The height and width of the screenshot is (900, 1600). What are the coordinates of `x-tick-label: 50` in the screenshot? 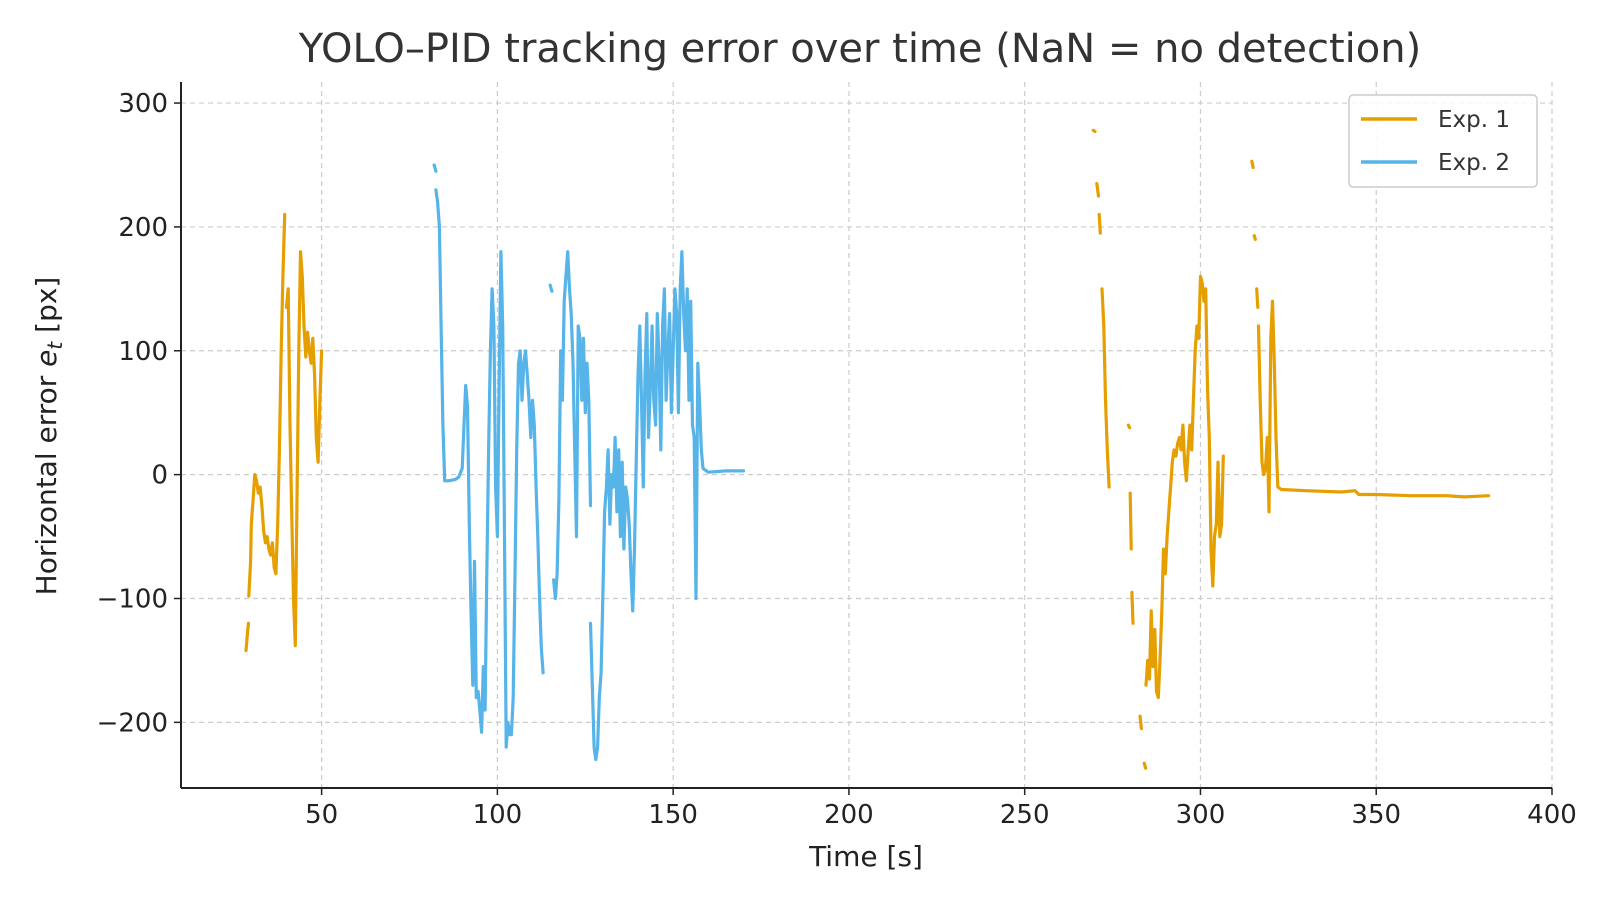 It's located at (321, 815).